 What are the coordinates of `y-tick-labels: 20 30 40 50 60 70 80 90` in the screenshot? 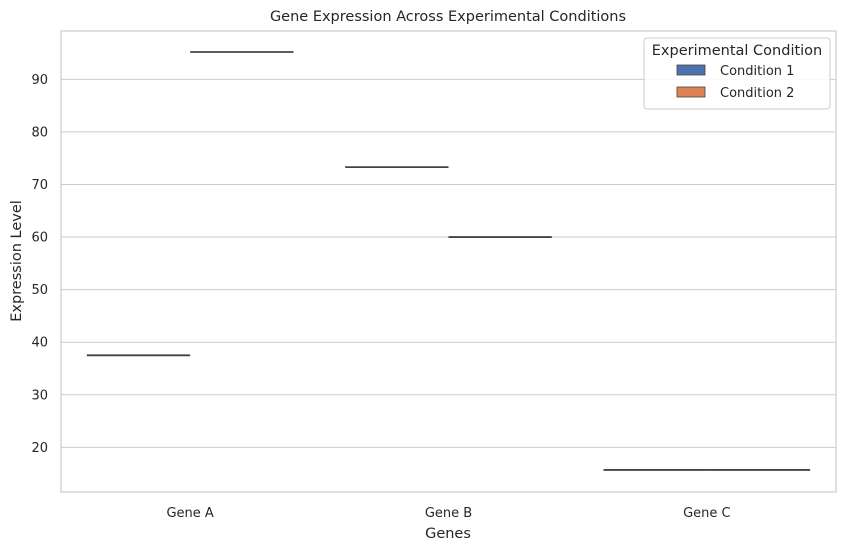 It's located at (39, 264).